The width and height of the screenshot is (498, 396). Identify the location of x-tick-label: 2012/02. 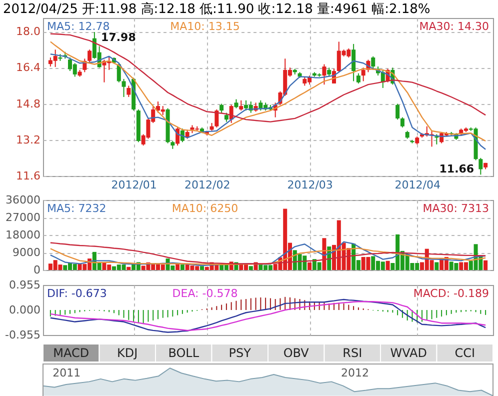
(207, 185).